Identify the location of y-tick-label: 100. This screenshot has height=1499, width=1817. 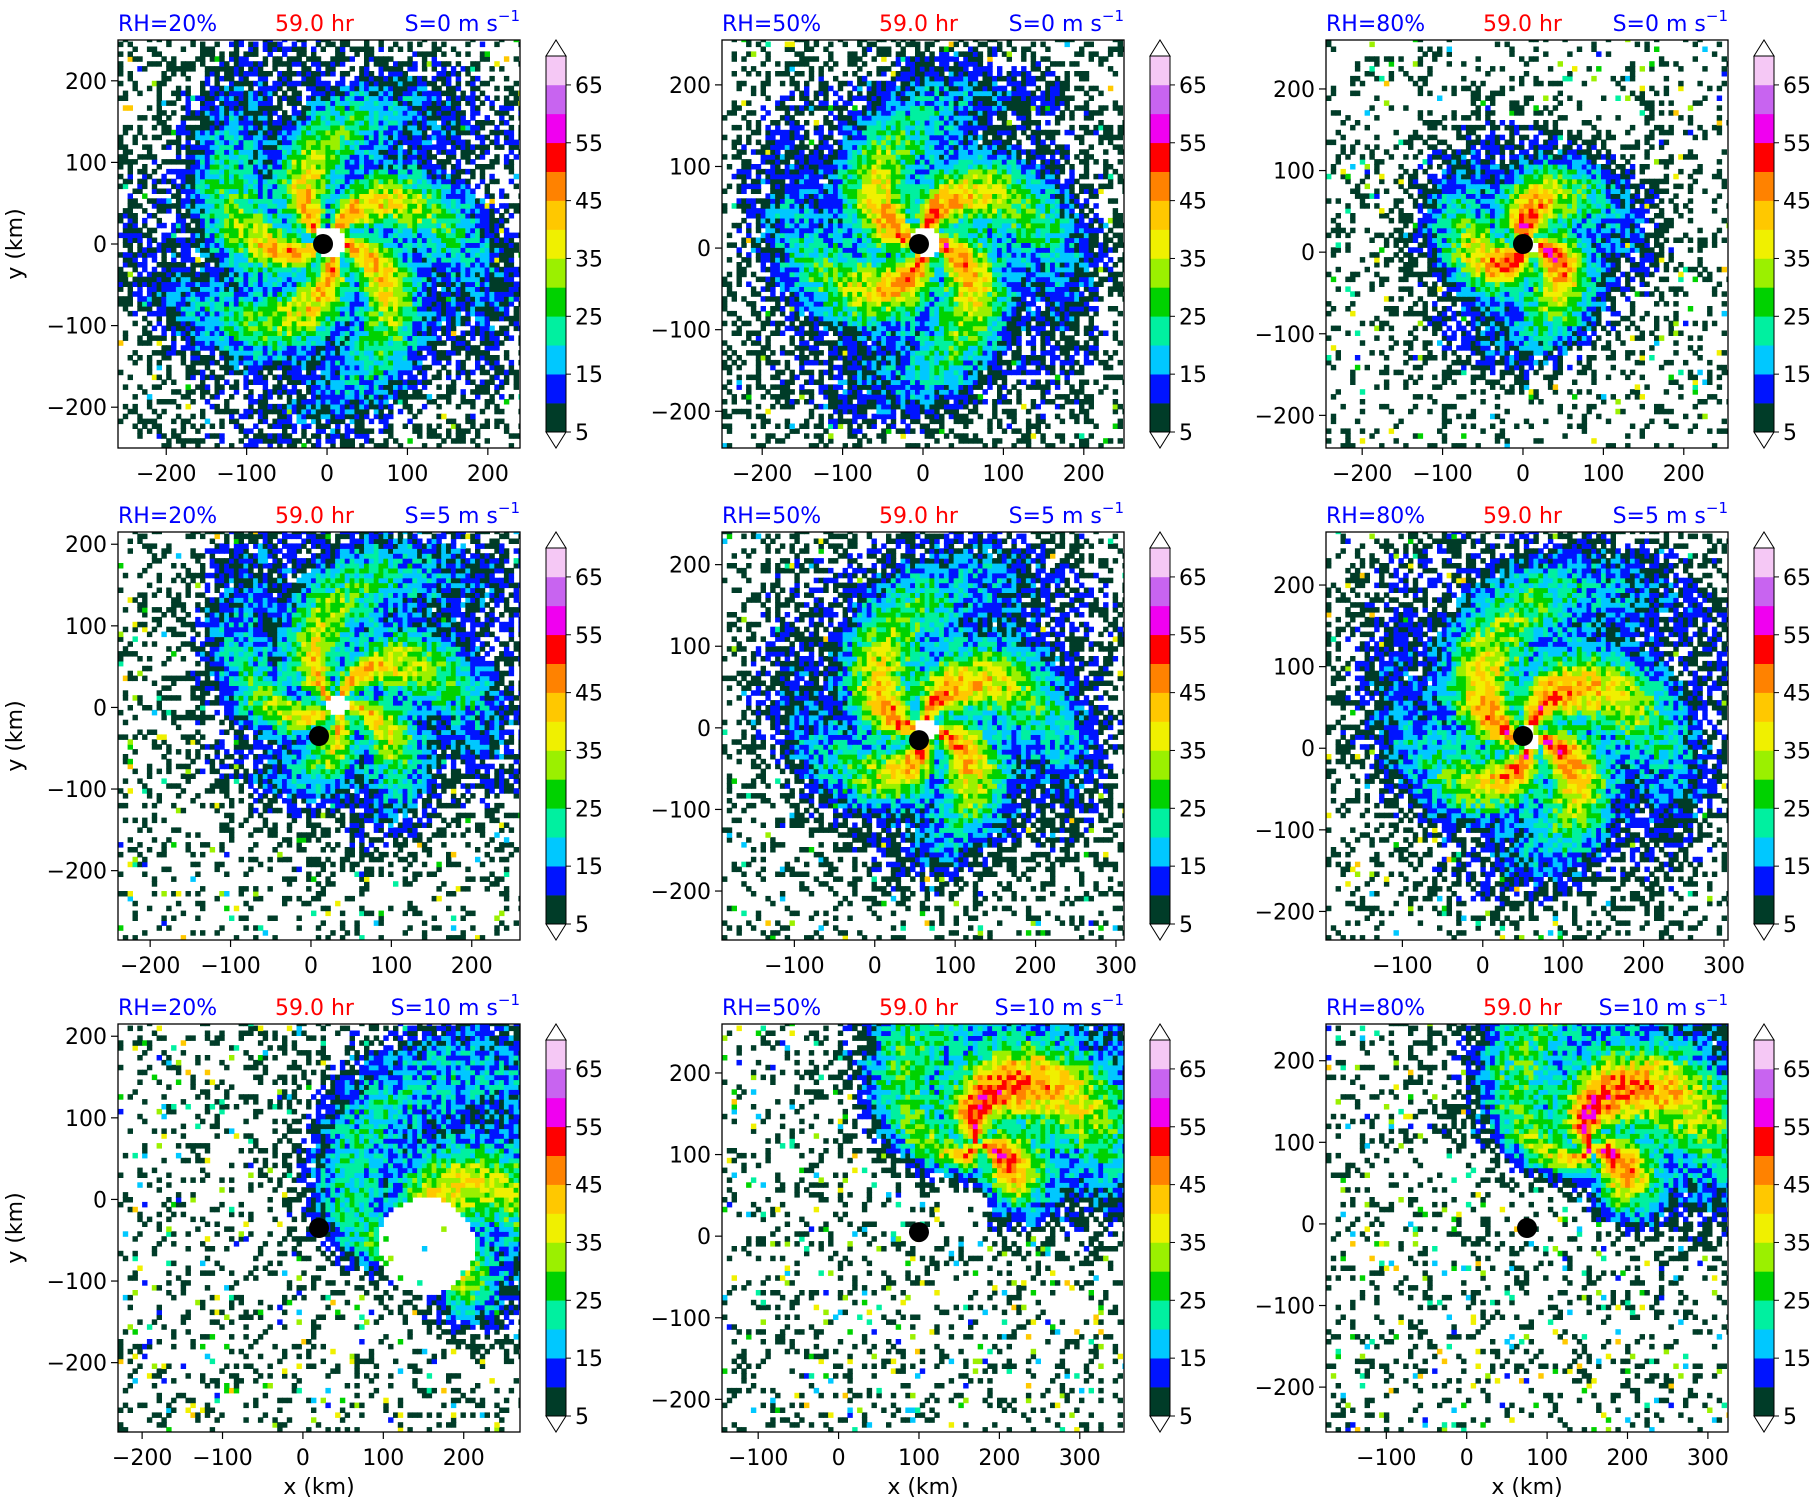
(1294, 172).